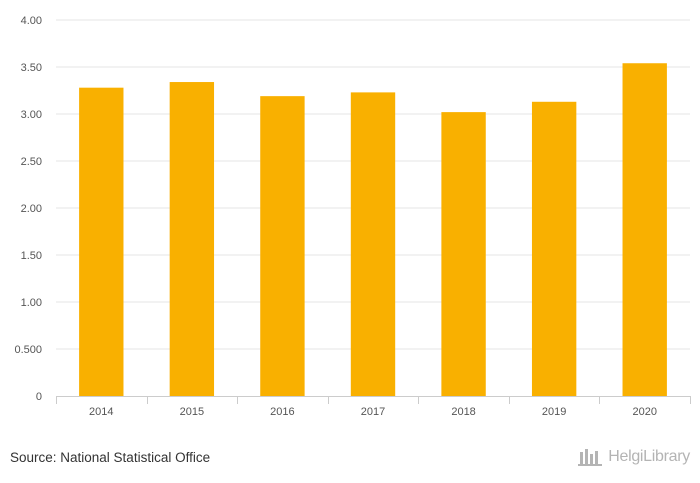 This screenshot has width=700, height=483. What do you see at coordinates (31, 256) in the screenshot?
I see `y-tick-label: 1.50` at bounding box center [31, 256].